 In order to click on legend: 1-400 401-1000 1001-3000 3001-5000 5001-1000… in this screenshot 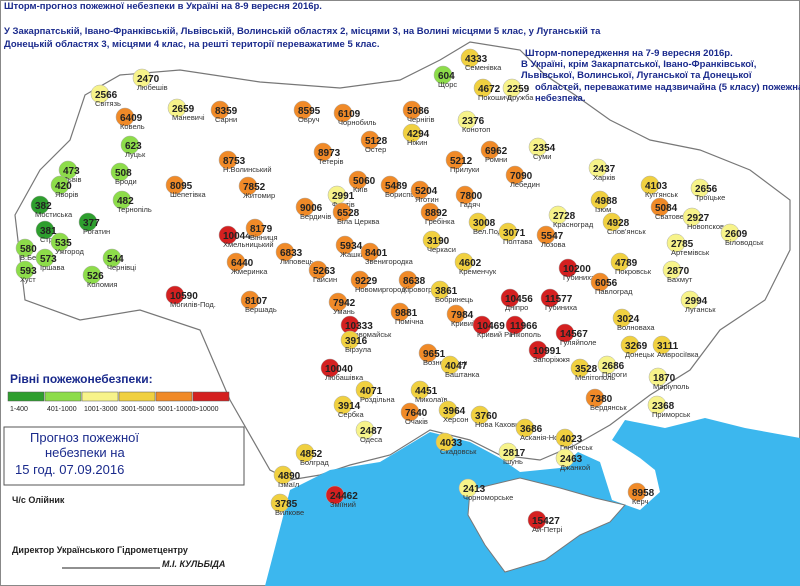, I will do `click(118, 402)`.